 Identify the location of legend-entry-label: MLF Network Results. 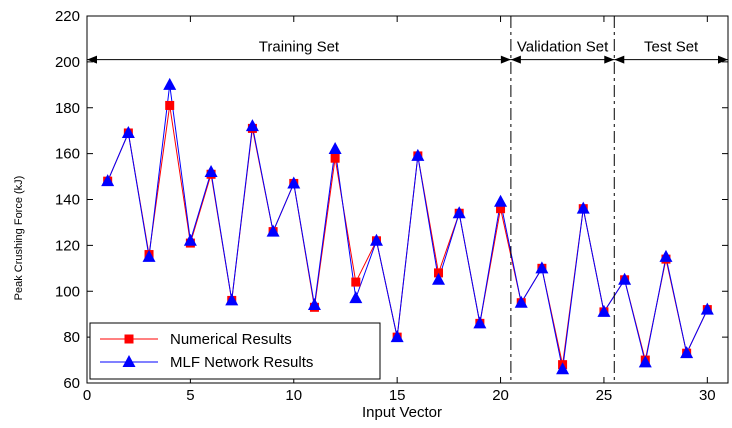
(241, 362).